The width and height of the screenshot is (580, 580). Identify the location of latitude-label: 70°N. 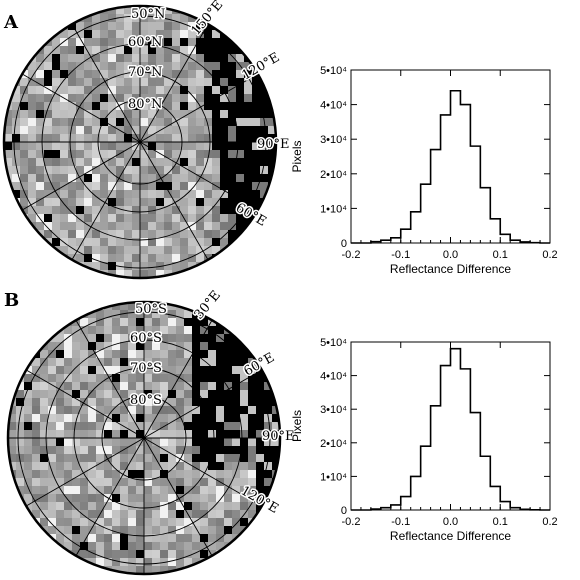
(145, 72).